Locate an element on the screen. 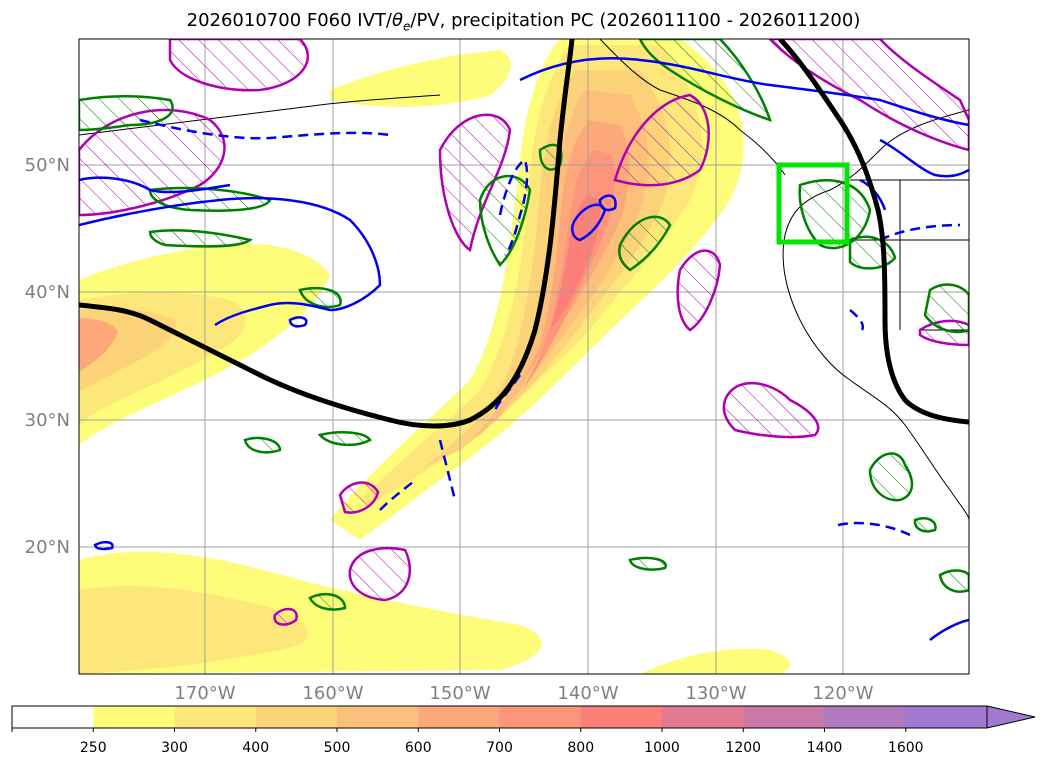 This screenshot has width=1047, height=767. colorbar-tick-label: 1400 is located at coordinates (825, 748).